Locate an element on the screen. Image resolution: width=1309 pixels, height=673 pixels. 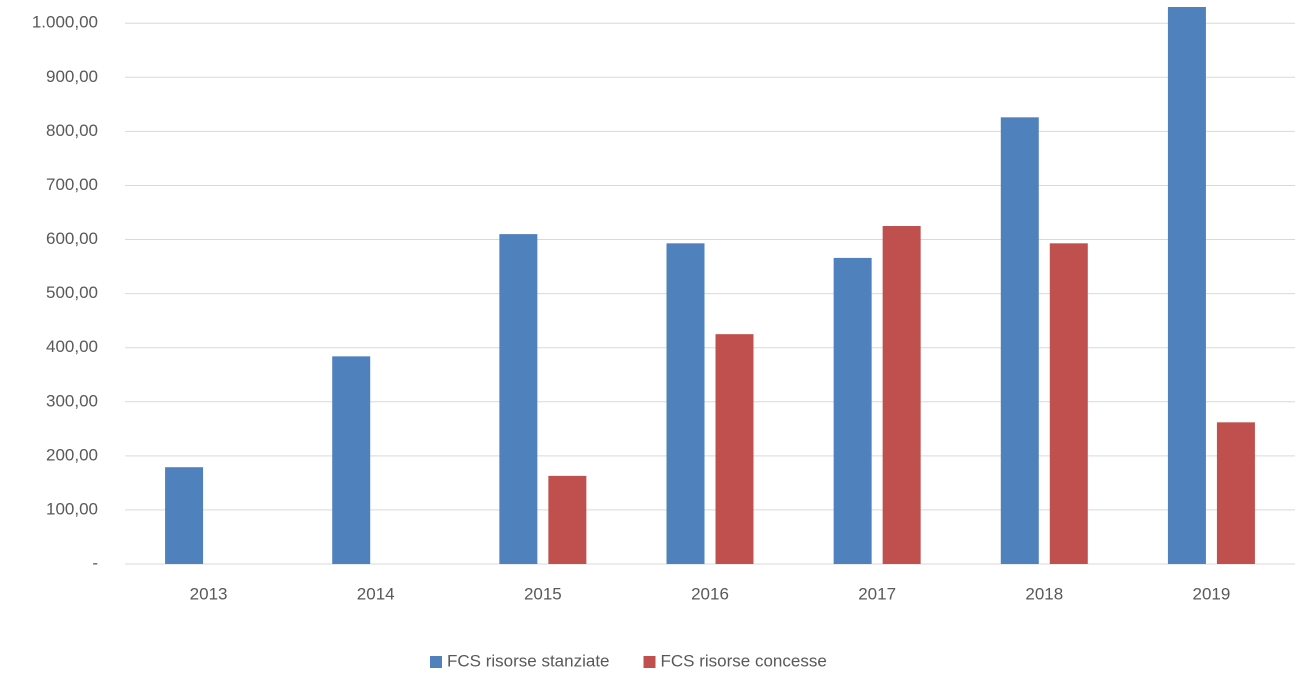
x-tick-label: 2014 is located at coordinates (376, 593).